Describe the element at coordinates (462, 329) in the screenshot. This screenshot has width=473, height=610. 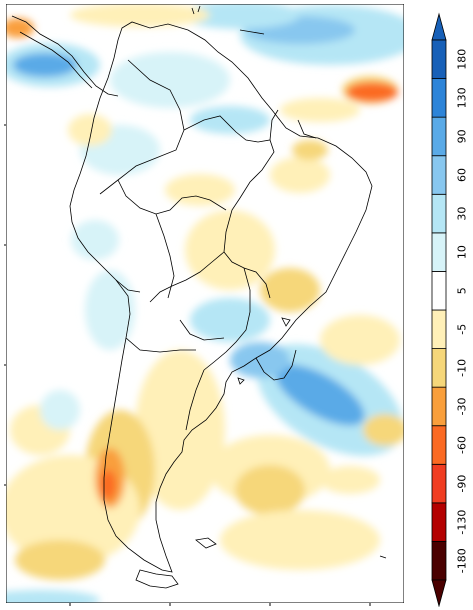
I see `colorbar-tick-label: -5` at that location.